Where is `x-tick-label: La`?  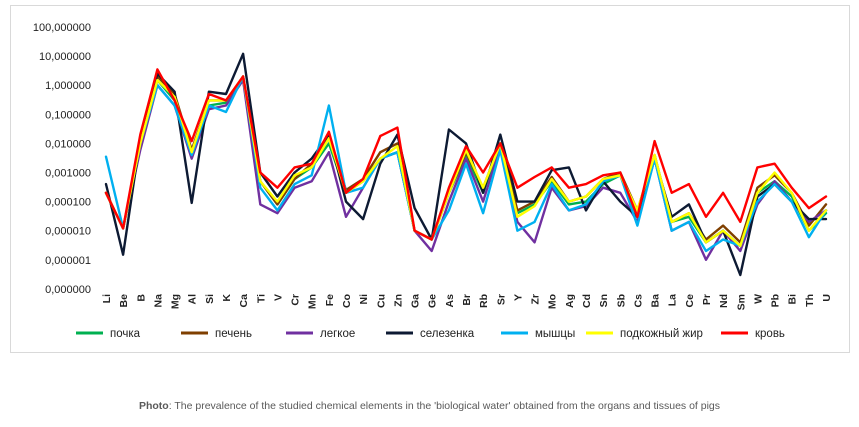
x-tick-label: La is located at coordinates (673, 300).